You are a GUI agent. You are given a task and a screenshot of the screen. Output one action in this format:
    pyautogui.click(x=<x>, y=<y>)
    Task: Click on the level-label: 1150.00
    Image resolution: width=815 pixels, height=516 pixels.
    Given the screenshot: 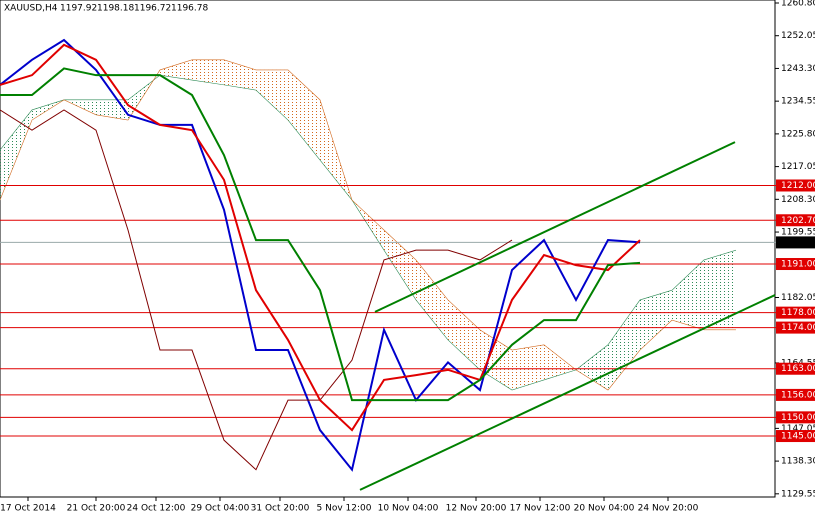 What is the action you would take?
    pyautogui.click(x=798, y=418)
    